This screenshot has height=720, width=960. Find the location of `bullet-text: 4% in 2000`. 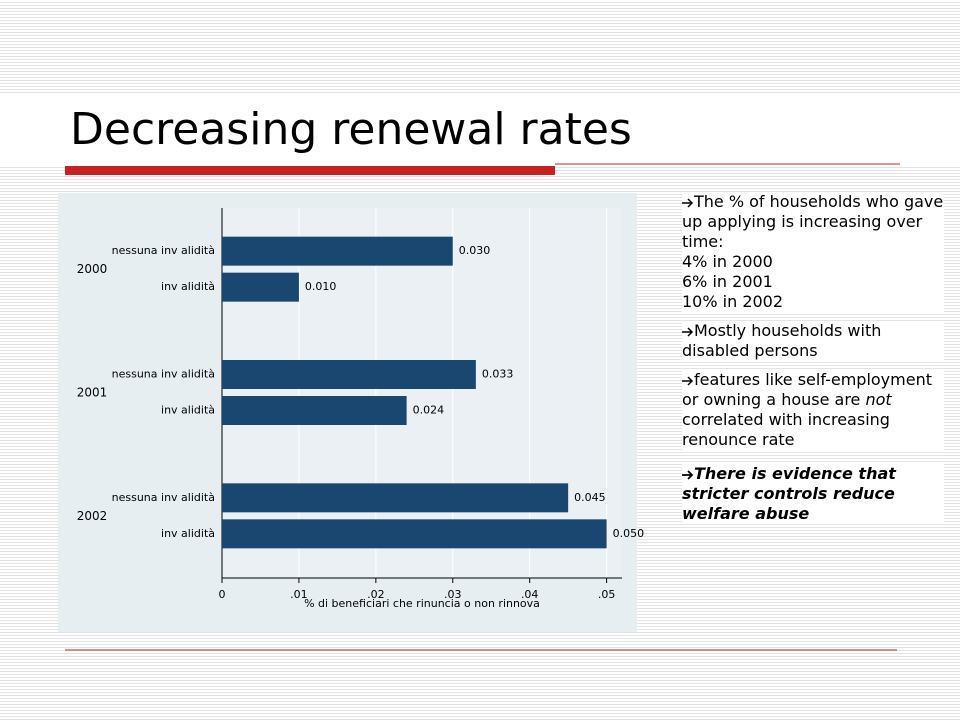

bullet-text: 4% in 2000 is located at coordinates (727, 261).